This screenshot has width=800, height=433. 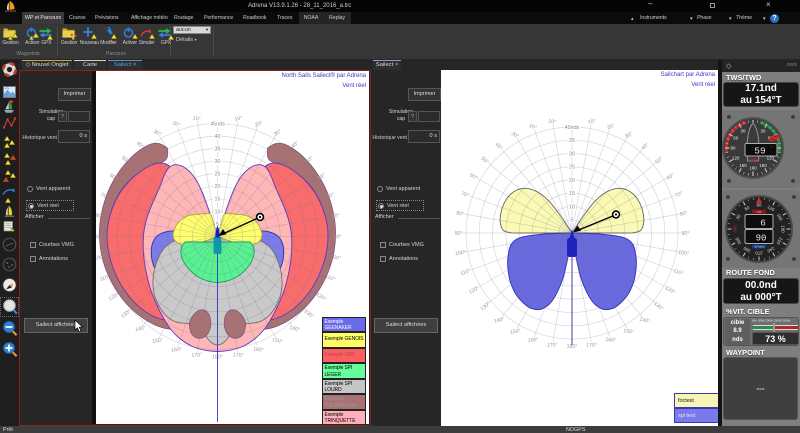 I want to click on svg-text: cap, so click(x=759, y=212).